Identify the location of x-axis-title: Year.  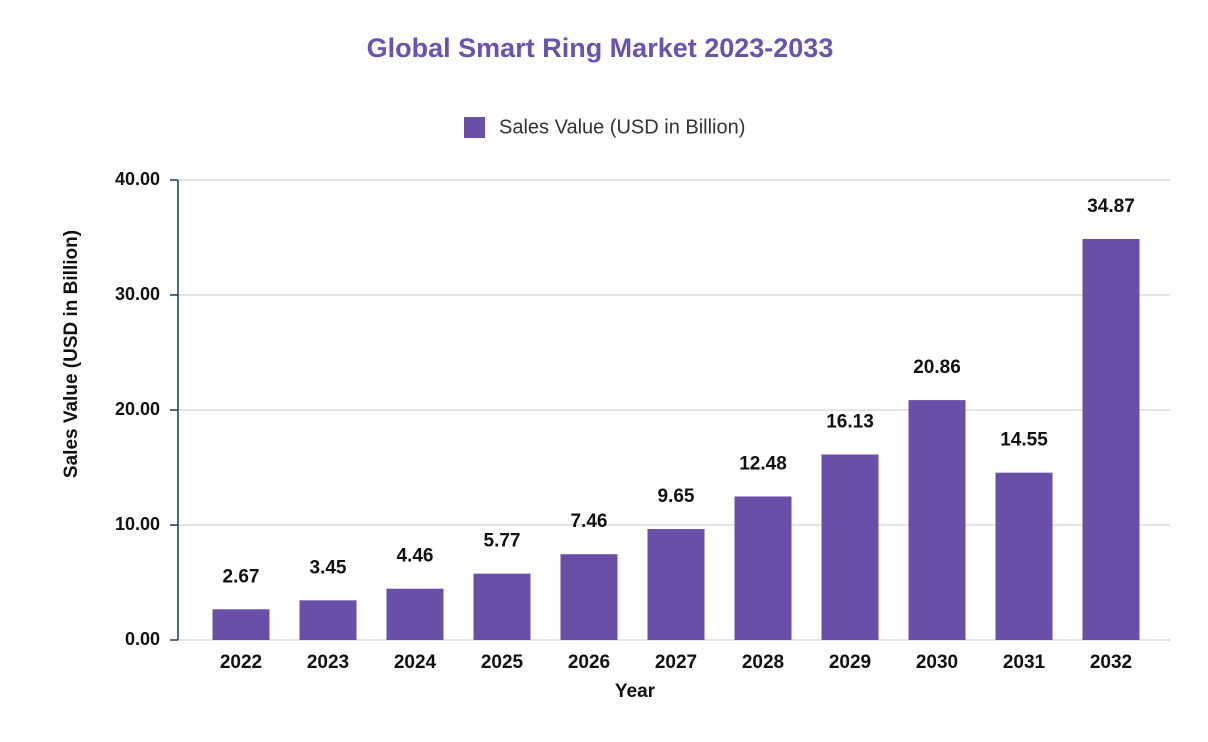
(635, 691).